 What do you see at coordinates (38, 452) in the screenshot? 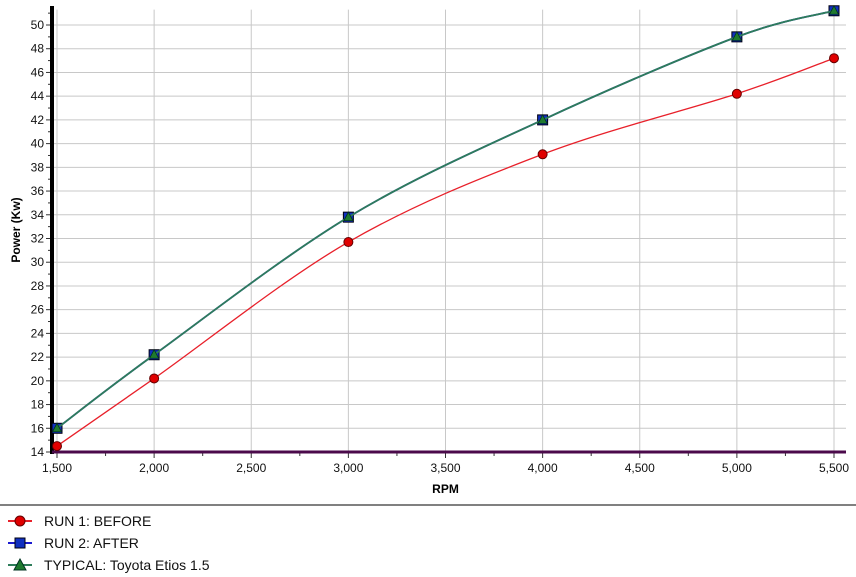
I see `y-tick-label: 14` at bounding box center [38, 452].